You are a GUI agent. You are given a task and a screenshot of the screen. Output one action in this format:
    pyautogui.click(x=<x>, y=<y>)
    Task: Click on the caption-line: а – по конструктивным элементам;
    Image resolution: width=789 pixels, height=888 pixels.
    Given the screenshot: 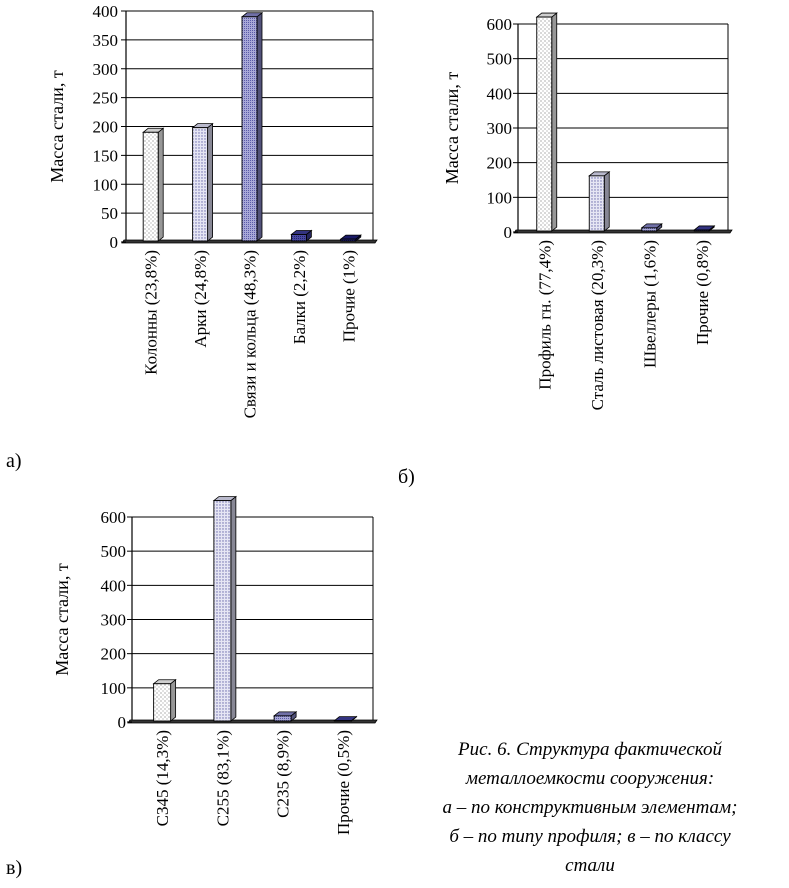 What is the action you would take?
    pyautogui.click(x=590, y=807)
    